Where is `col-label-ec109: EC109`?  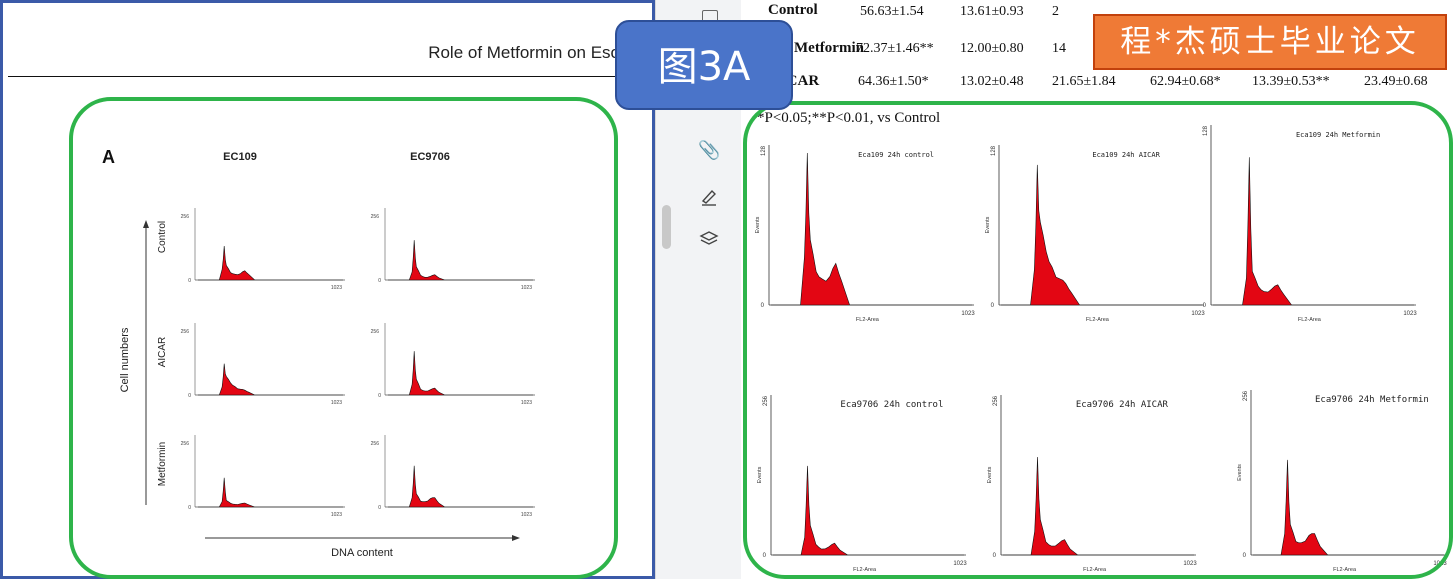 col-label-ec109: EC109 is located at coordinates (240, 157).